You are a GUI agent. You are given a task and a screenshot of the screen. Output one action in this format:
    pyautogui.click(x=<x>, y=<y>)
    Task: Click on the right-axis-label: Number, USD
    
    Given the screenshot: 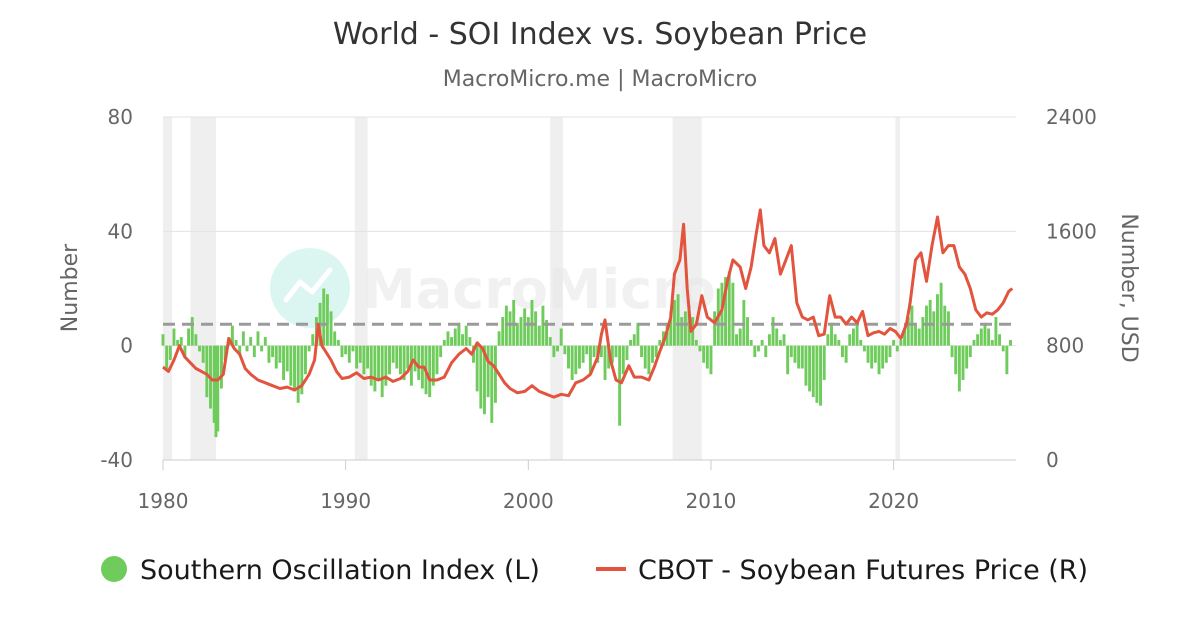 What is the action you would take?
    pyautogui.click(x=1128, y=287)
    